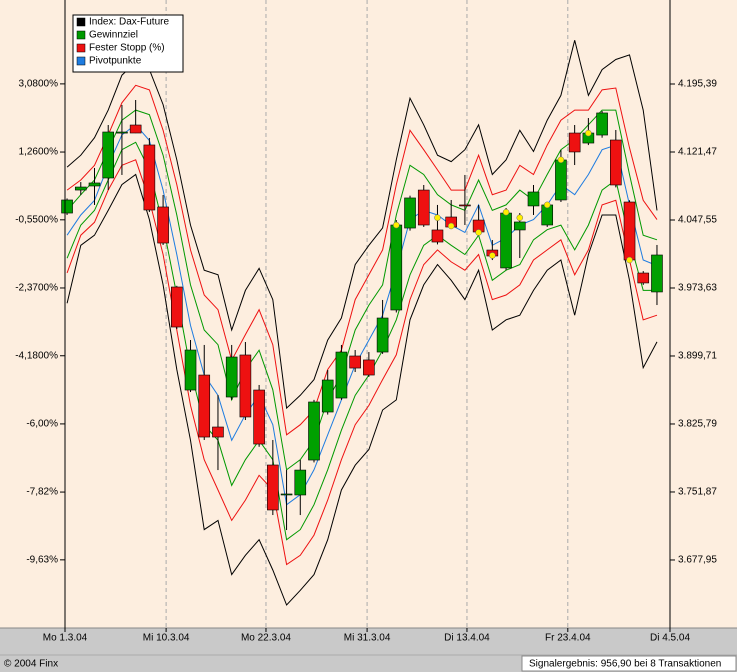 This screenshot has width=737, height=672. I want to click on y-tick-label: 3.899,71, so click(697, 356).